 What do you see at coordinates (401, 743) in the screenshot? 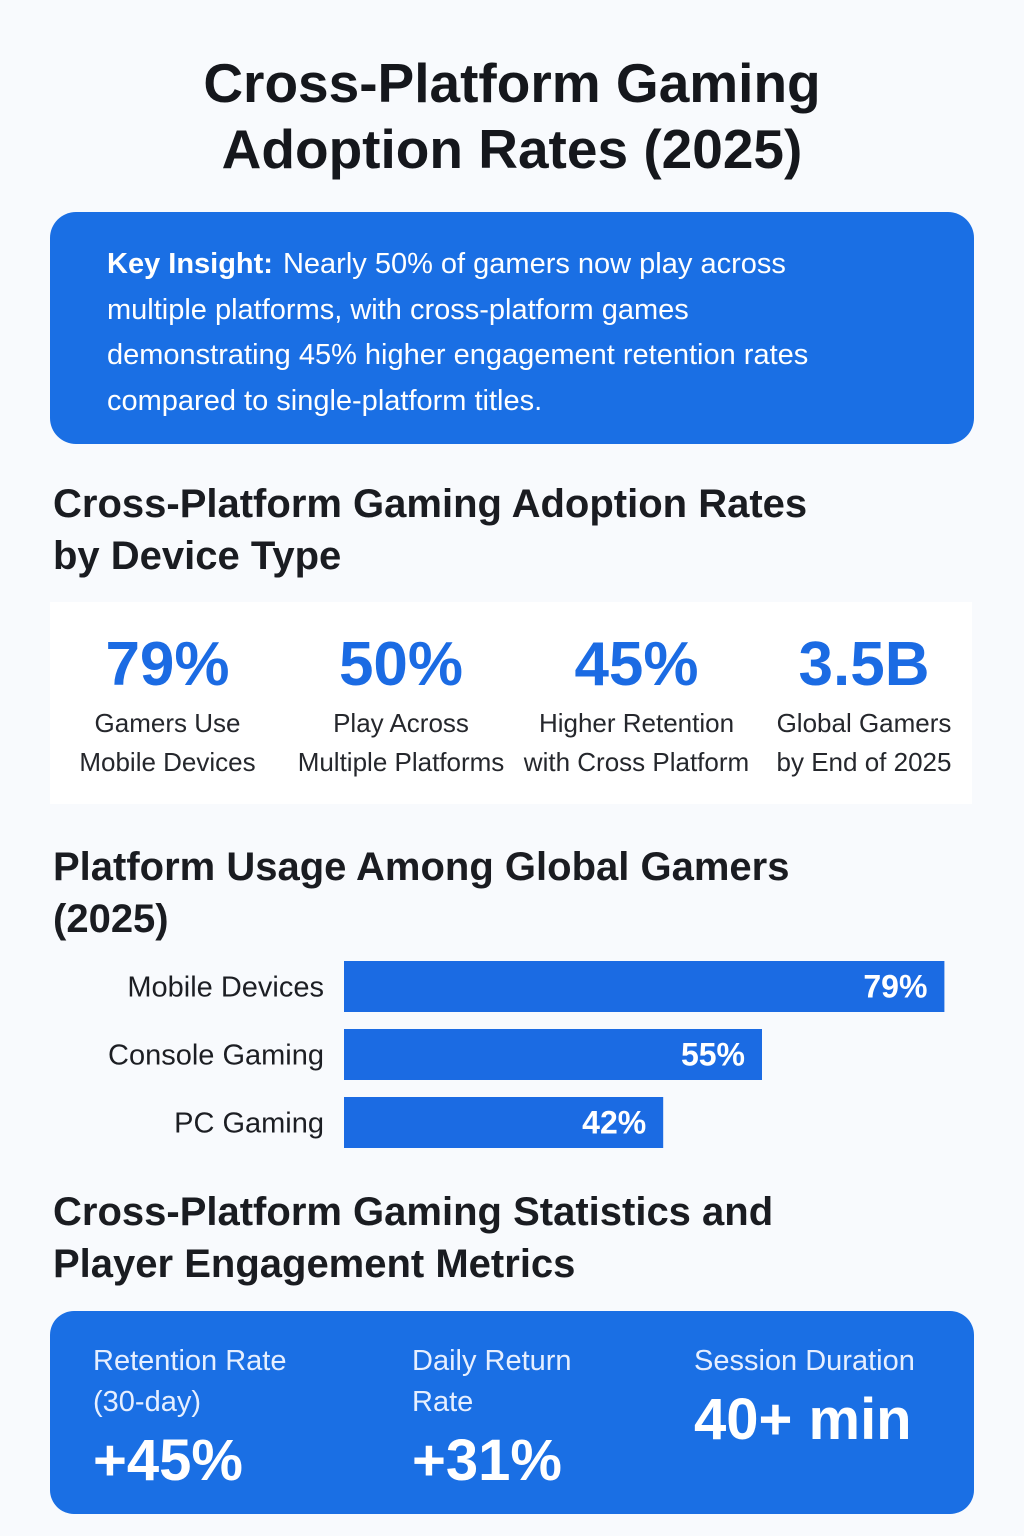
I see `stat-label: Play Across Multiple Platforms` at bounding box center [401, 743].